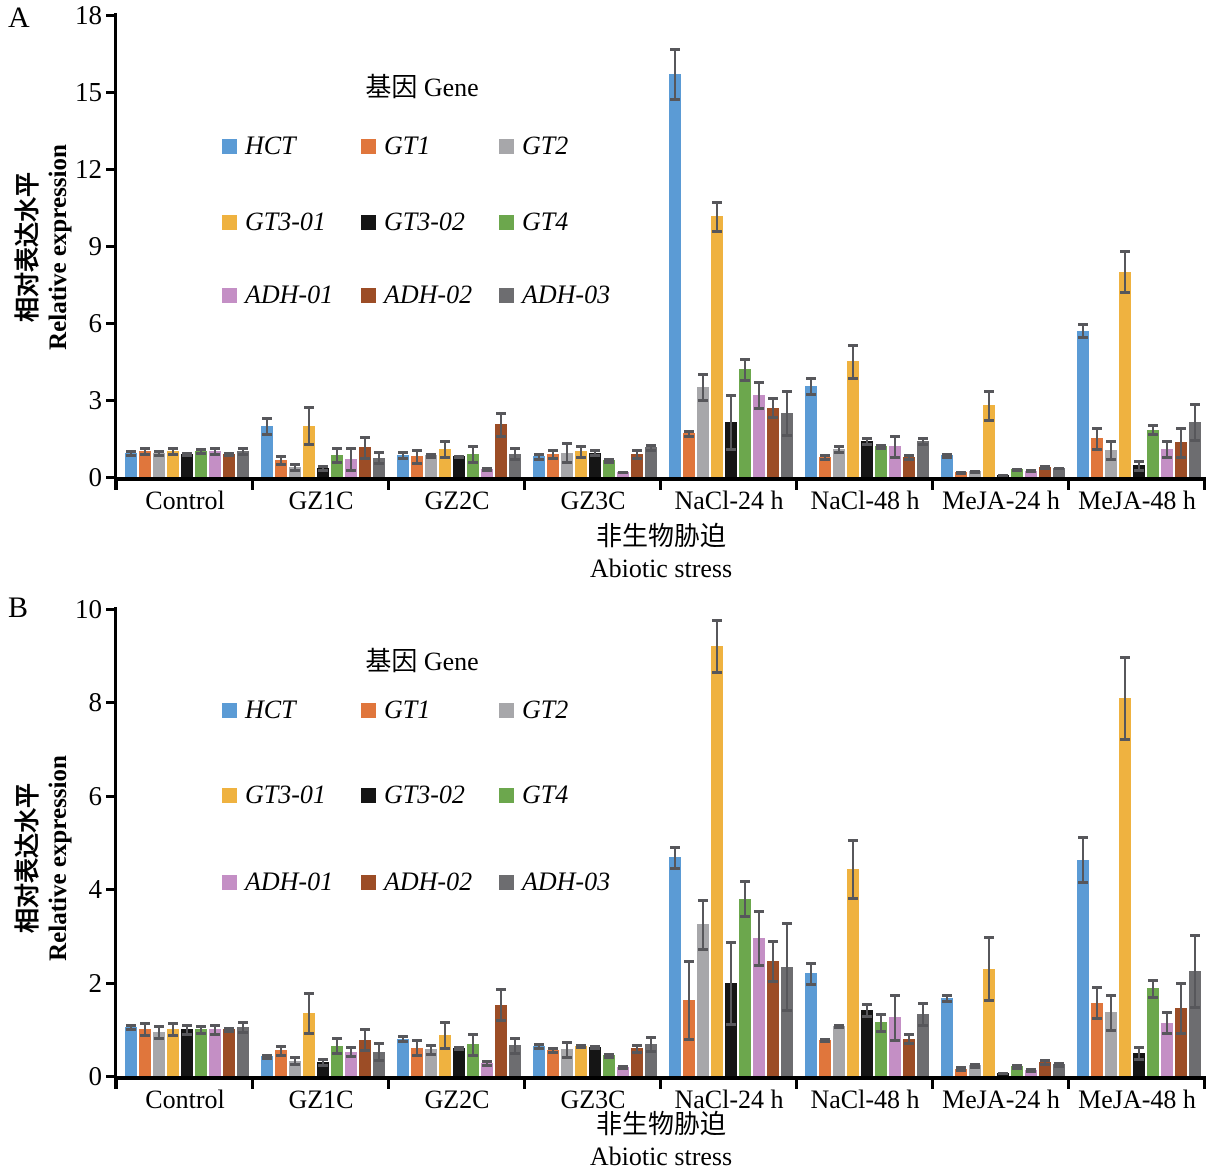  Describe the element at coordinates (609, 468) in the screenshot. I see `bar-GT4-GZ3C` at that location.